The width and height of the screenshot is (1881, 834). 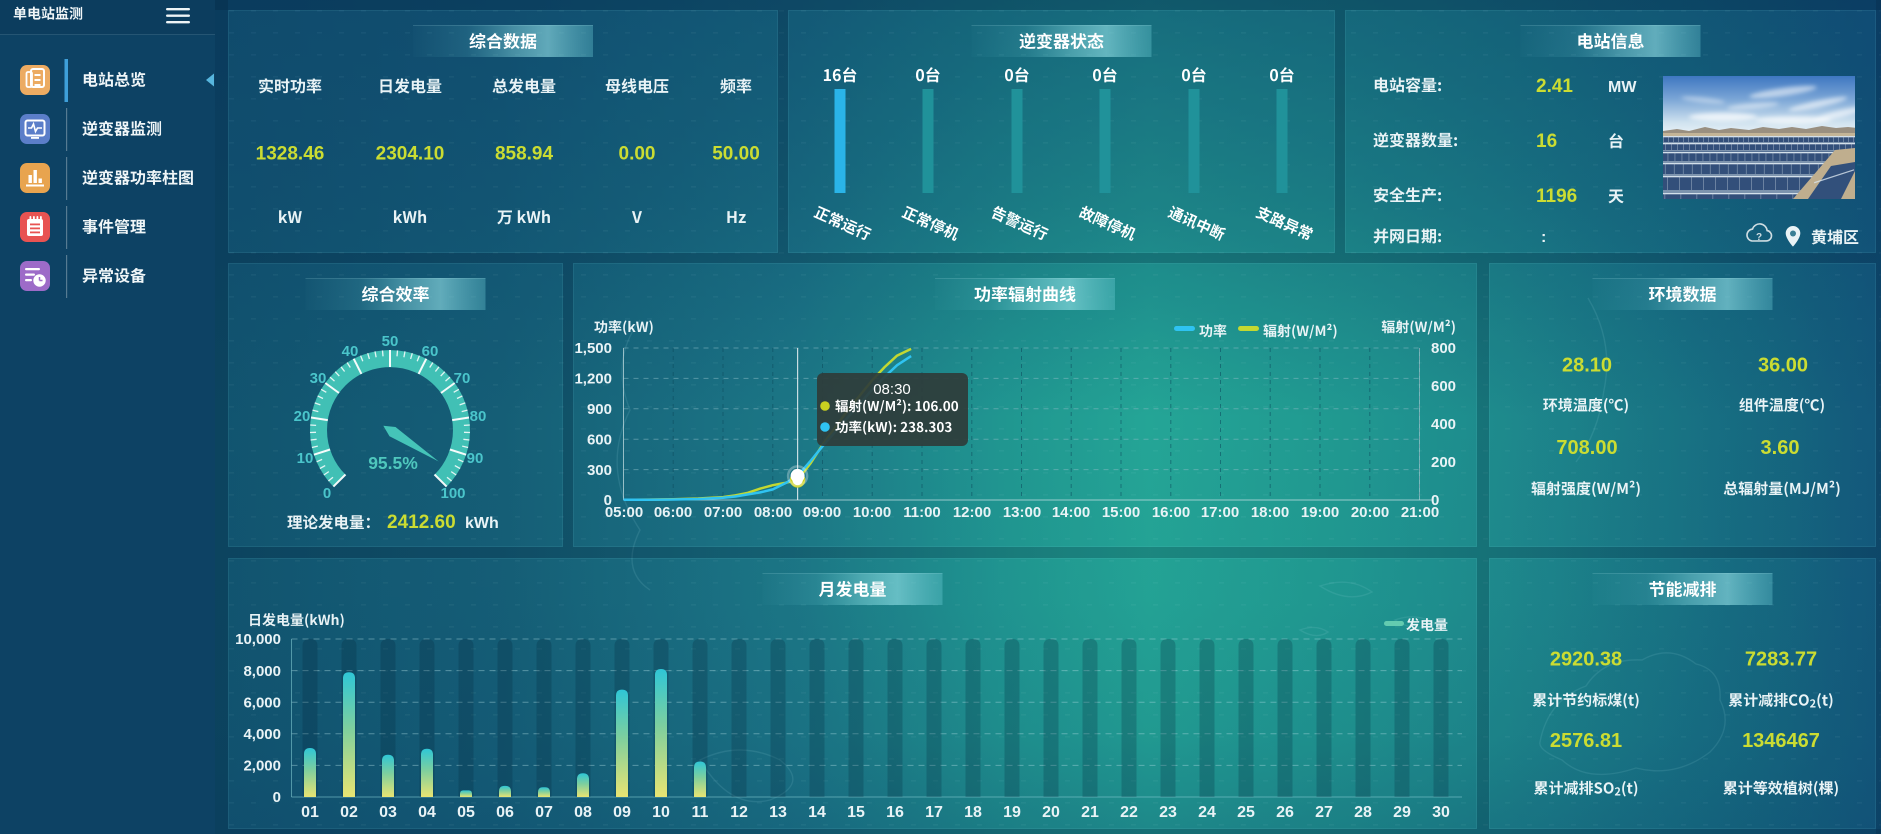 What do you see at coordinates (410, 154) in the screenshot?
I see `svg-text: 2304.10` at bounding box center [410, 154].